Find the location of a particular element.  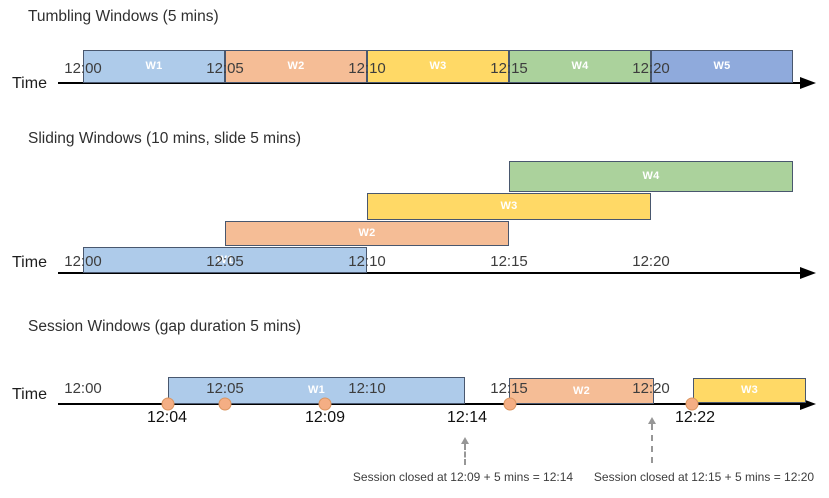

tumbling-window-w2: W2 is located at coordinates (296, 66).